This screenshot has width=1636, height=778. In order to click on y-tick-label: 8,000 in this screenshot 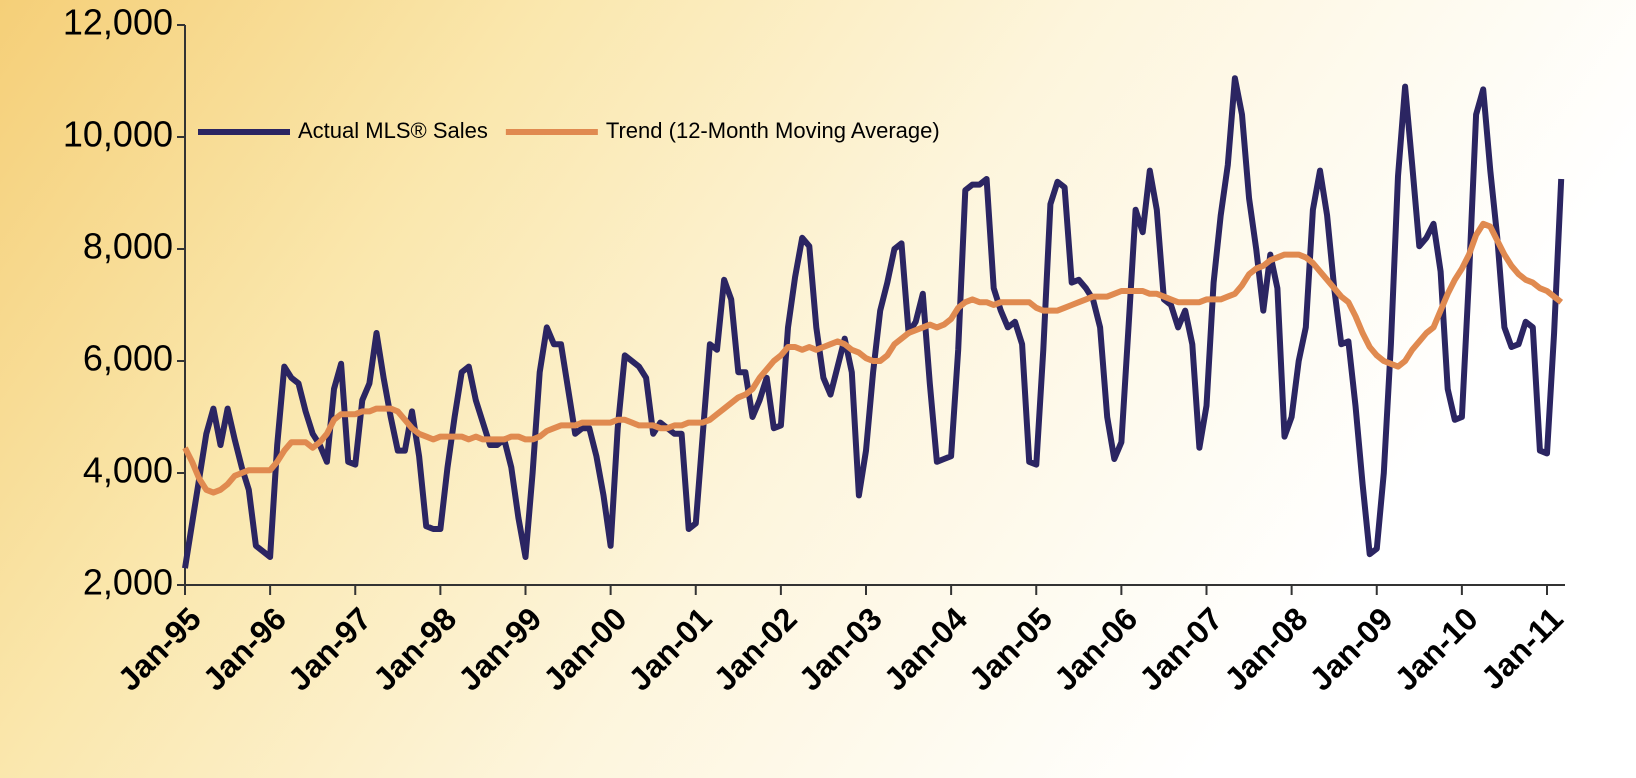, I will do `click(128, 246)`.